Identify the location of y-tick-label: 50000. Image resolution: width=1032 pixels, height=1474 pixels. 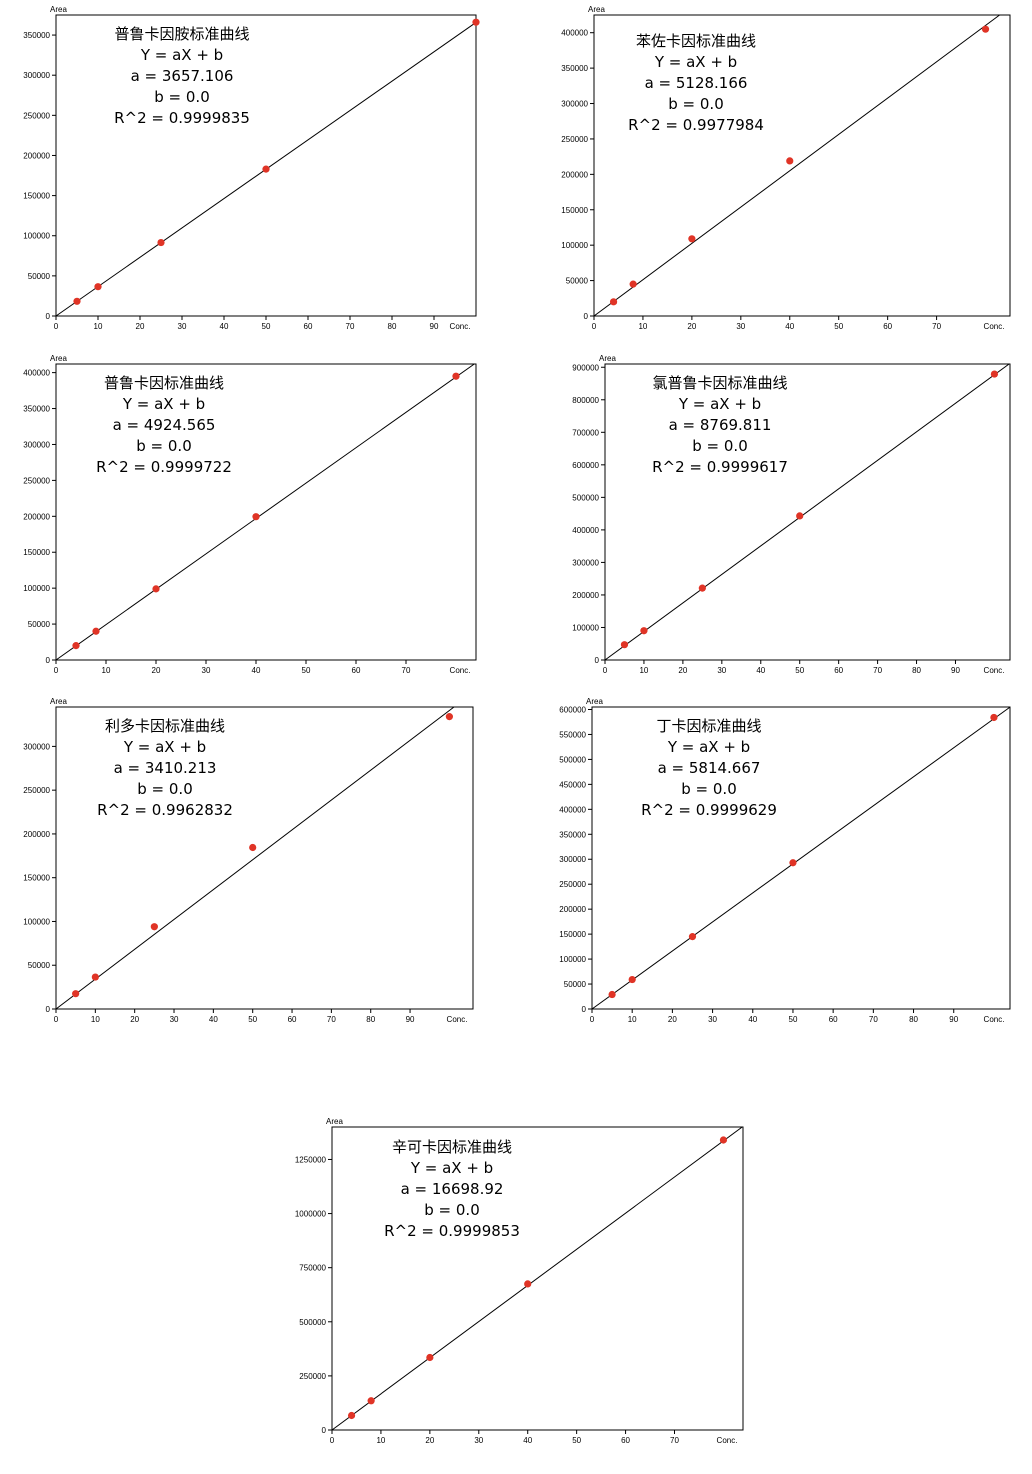
(39, 276).